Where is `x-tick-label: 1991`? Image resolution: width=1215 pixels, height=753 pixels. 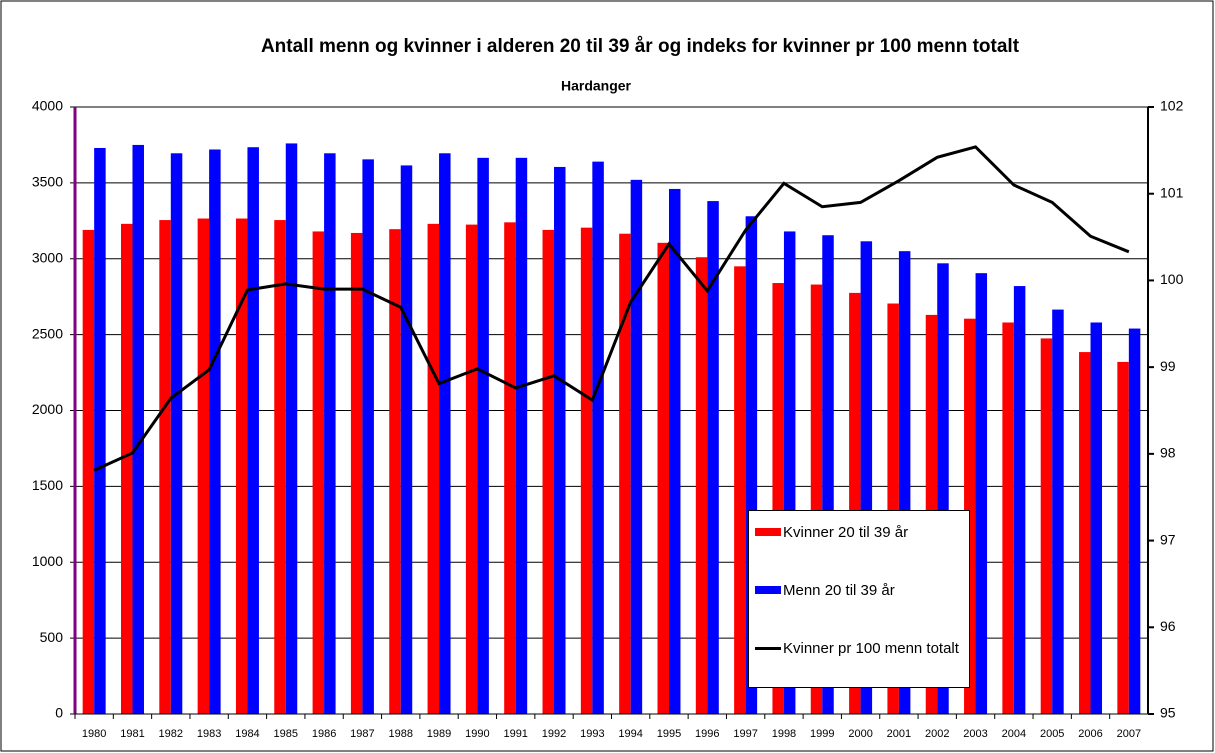
x-tick-label: 1991 is located at coordinates (515, 734).